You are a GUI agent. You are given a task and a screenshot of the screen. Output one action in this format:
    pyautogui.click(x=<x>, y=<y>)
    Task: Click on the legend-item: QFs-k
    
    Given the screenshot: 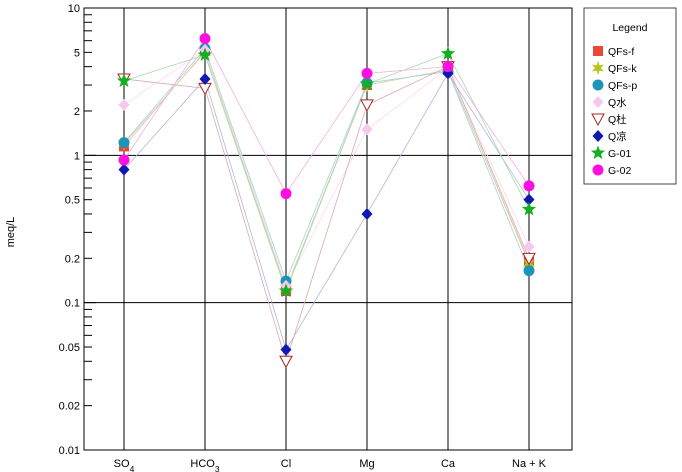 What is the action you would take?
    pyautogui.click(x=614, y=68)
    